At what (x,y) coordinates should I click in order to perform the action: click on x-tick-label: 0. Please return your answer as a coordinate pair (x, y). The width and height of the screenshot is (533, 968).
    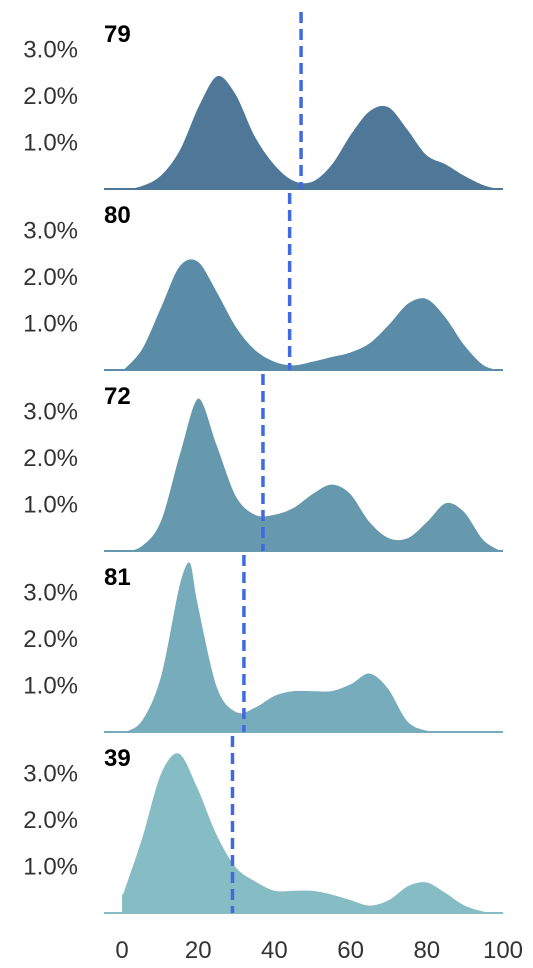
    Looking at the image, I should click on (121, 950).